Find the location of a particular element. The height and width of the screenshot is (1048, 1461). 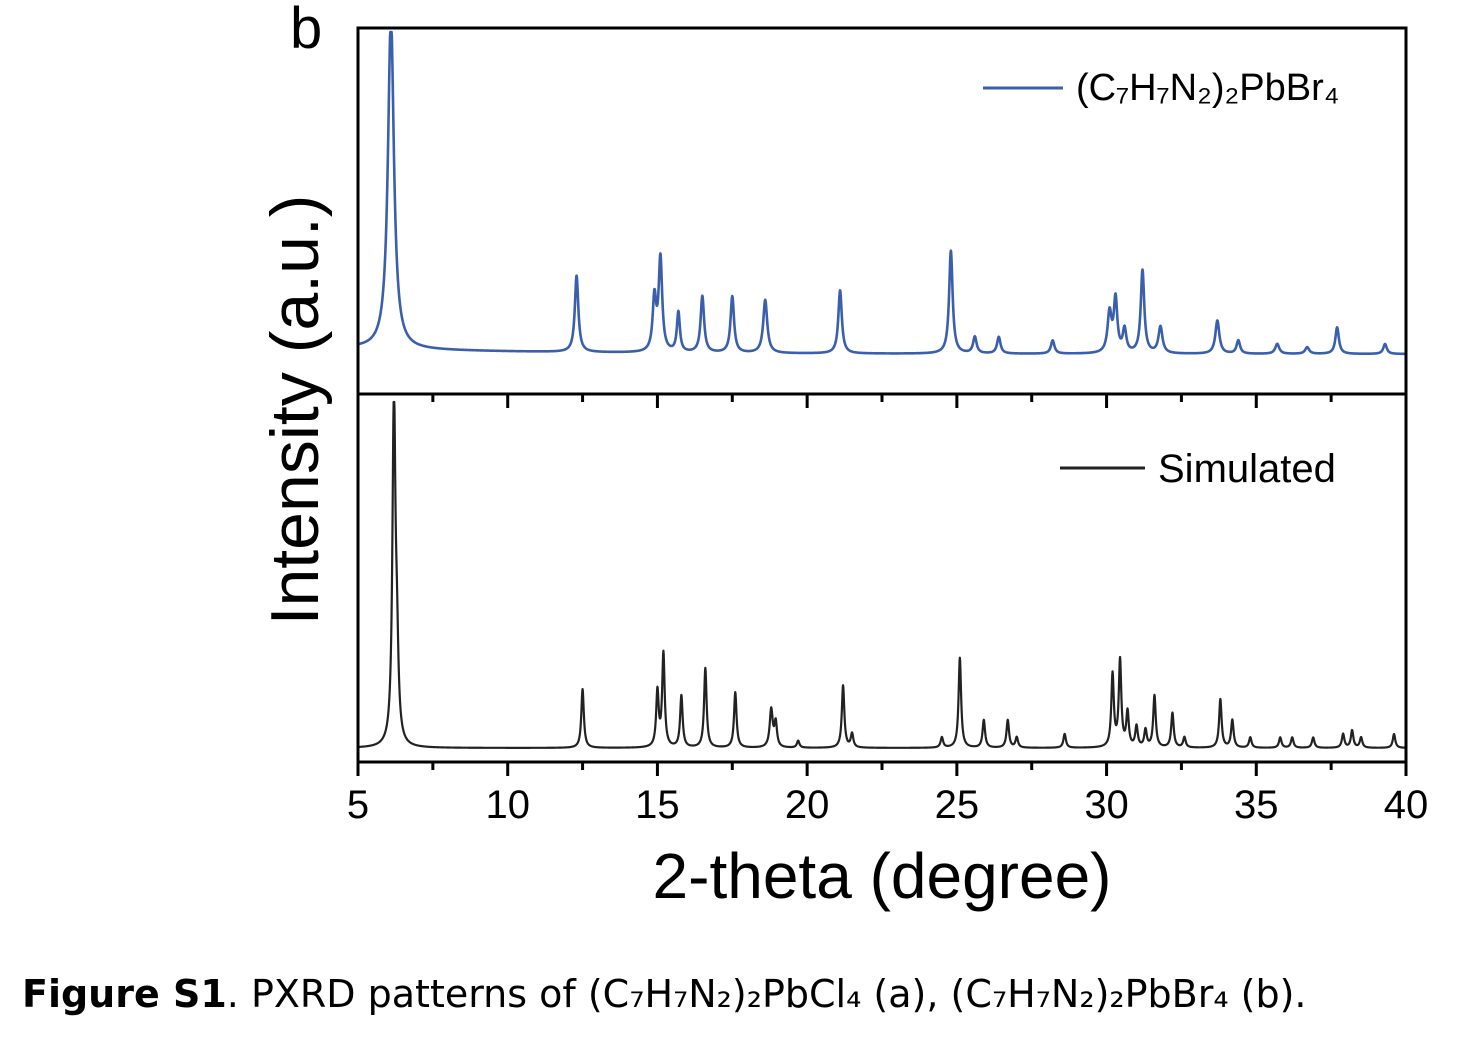

x-axis-label: 2-theta (degree) is located at coordinates (882, 876).